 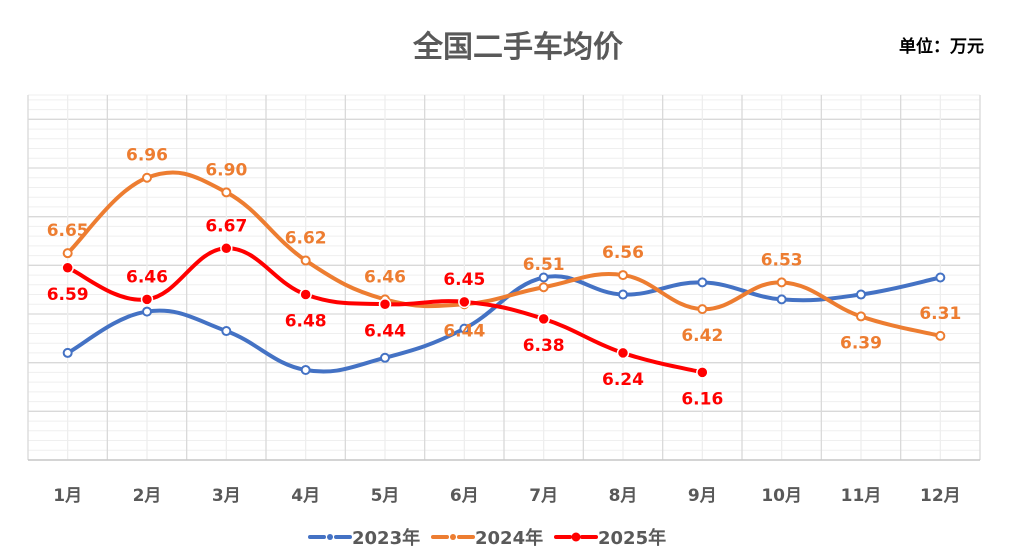 I want to click on x-tick-label: 8月, so click(x=623, y=496).